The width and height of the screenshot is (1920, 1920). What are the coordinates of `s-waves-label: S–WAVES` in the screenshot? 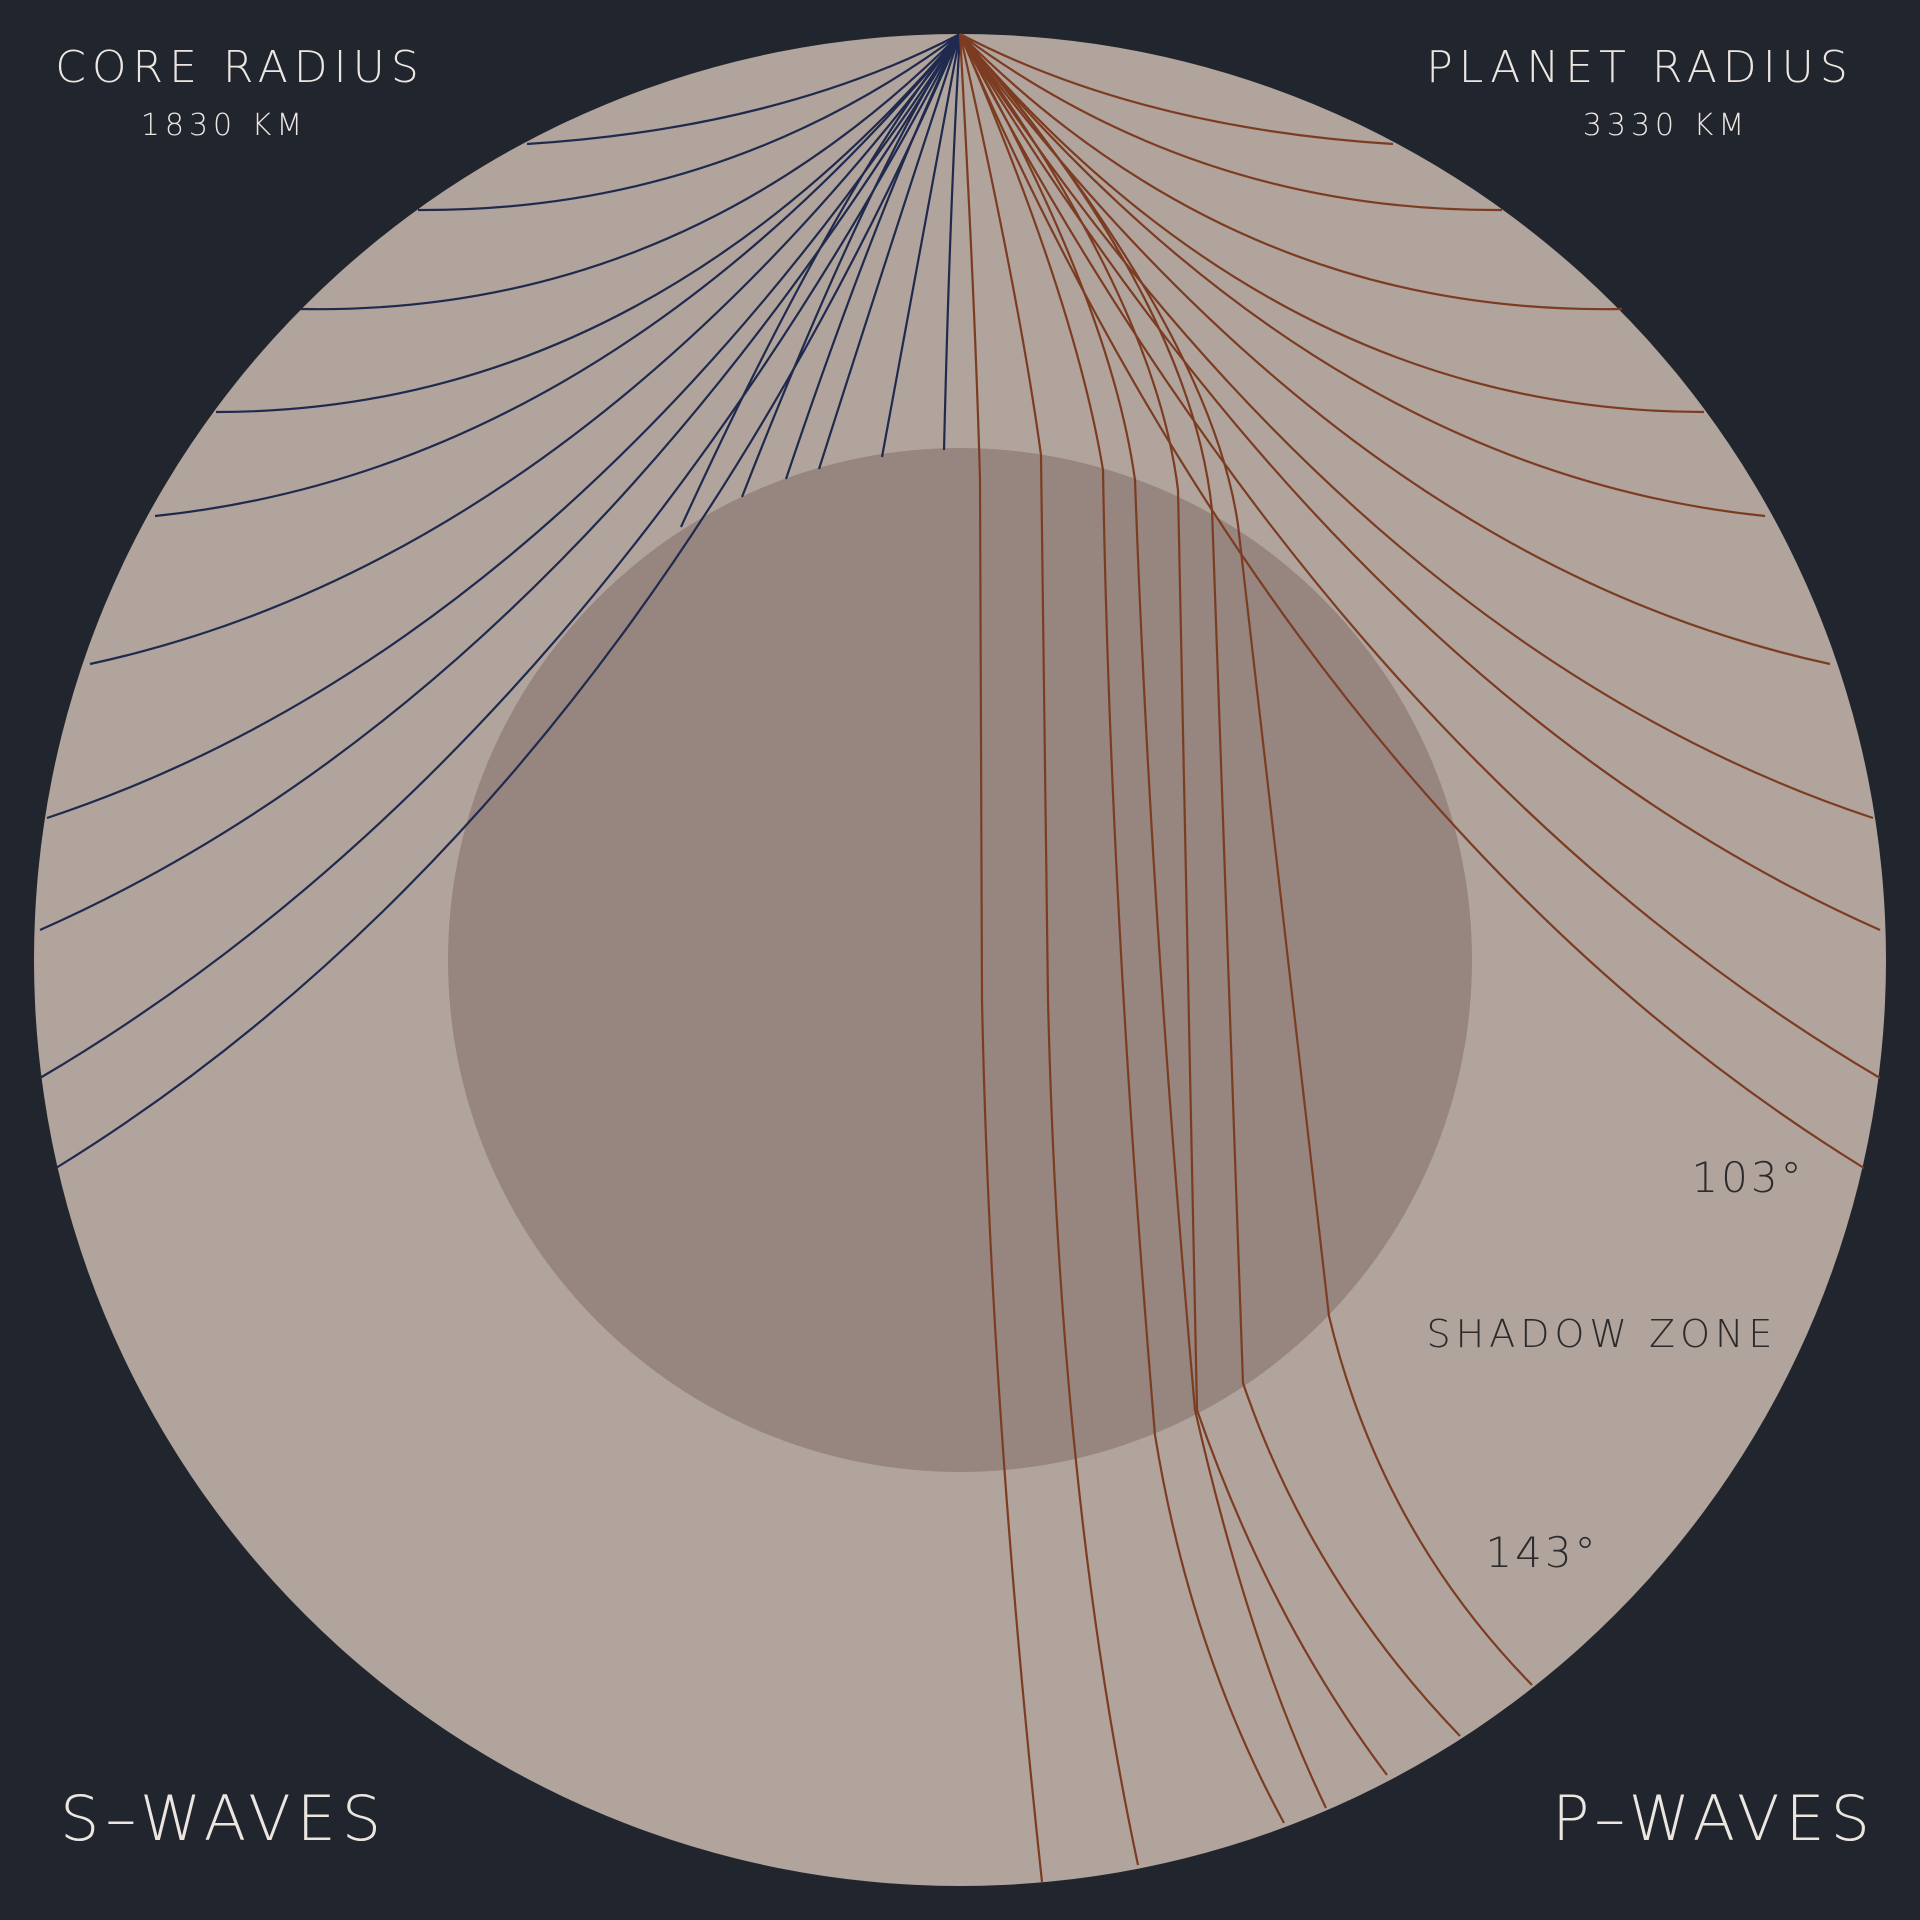 It's located at (223, 1818).